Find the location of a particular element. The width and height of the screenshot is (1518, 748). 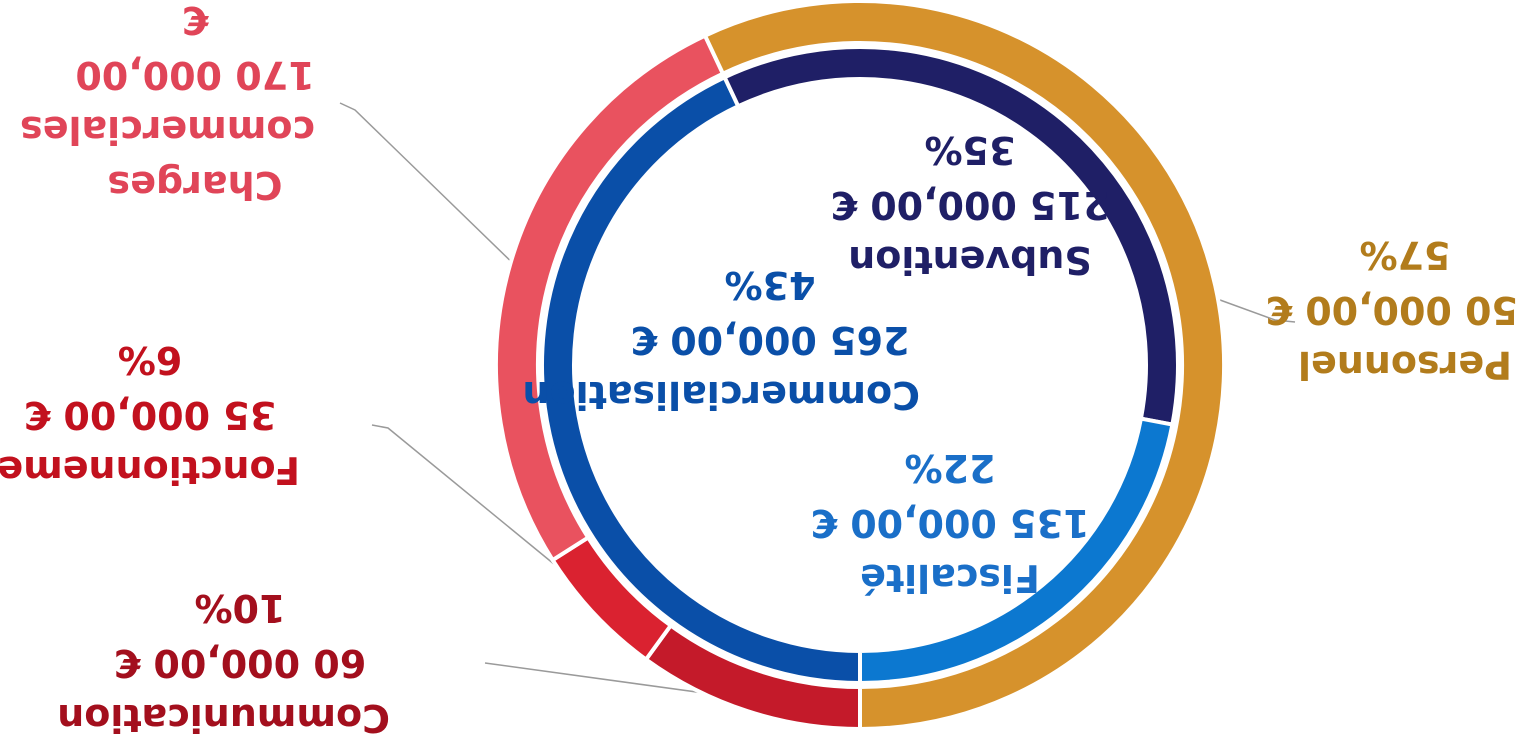

segment-label: Subvention 215 000,00 € 35% is located at coordinates (970, 204).